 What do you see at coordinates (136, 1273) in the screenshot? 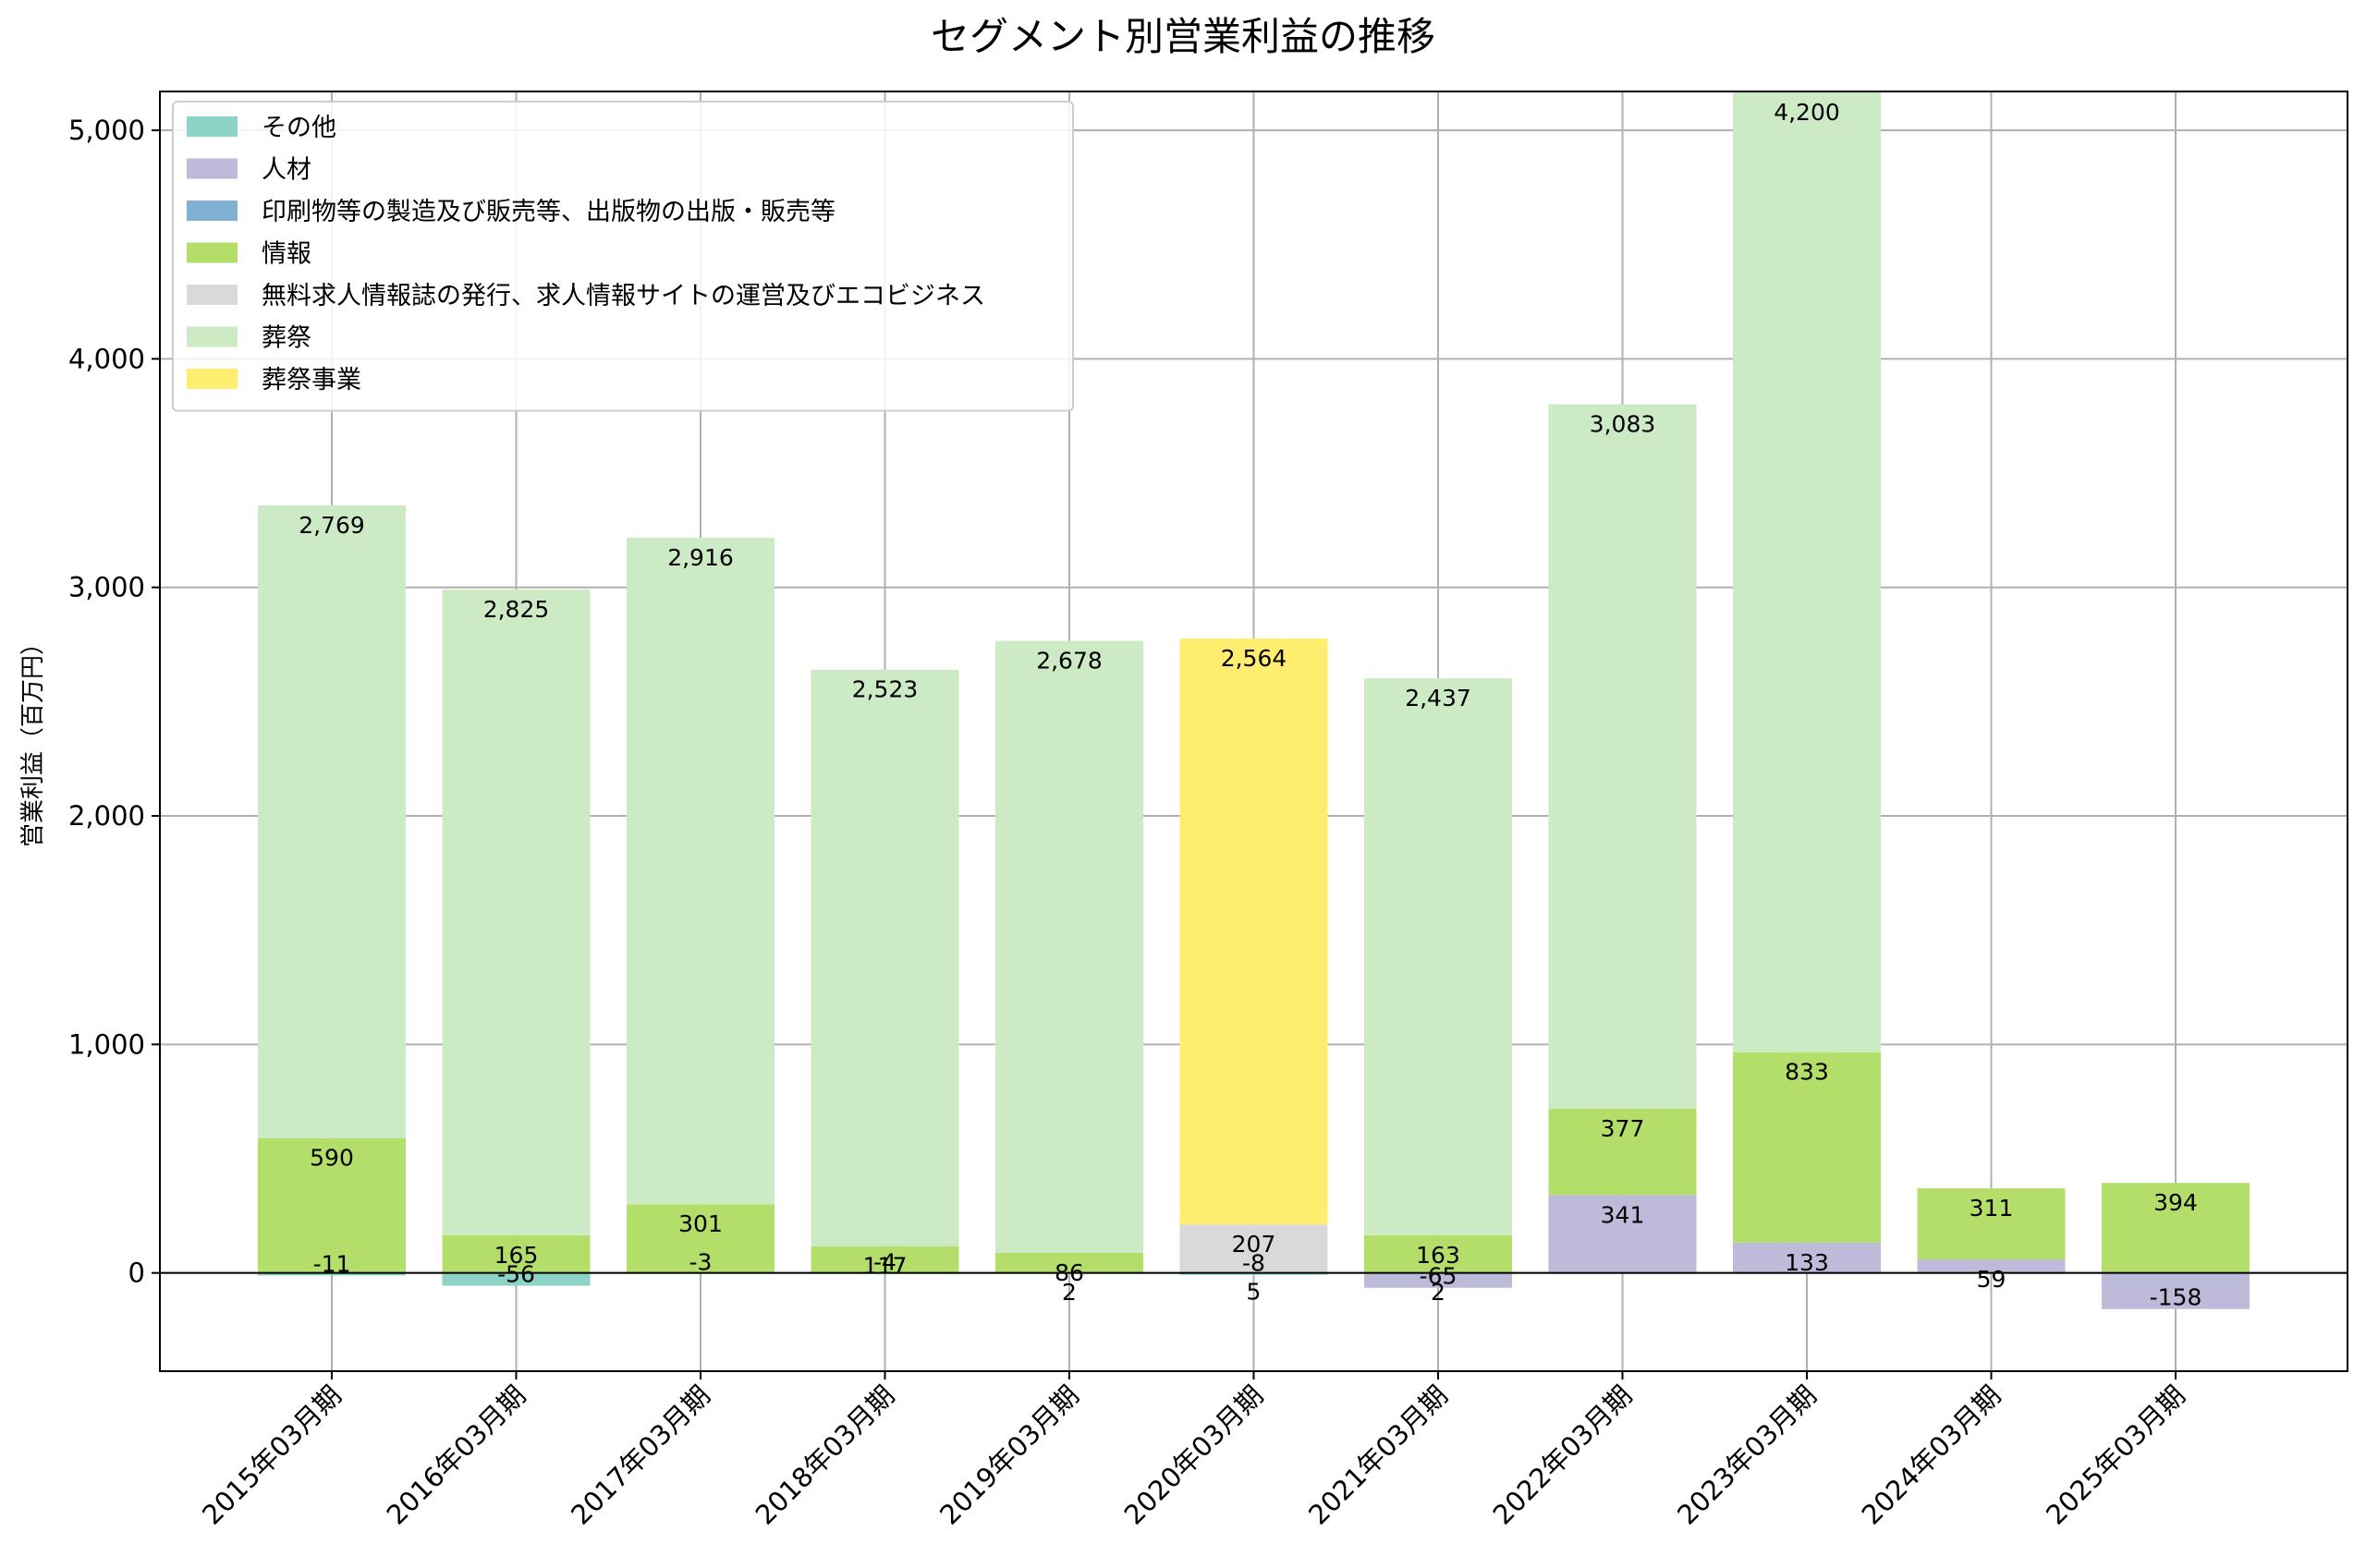
I see `y-tick-label: 0` at bounding box center [136, 1273].